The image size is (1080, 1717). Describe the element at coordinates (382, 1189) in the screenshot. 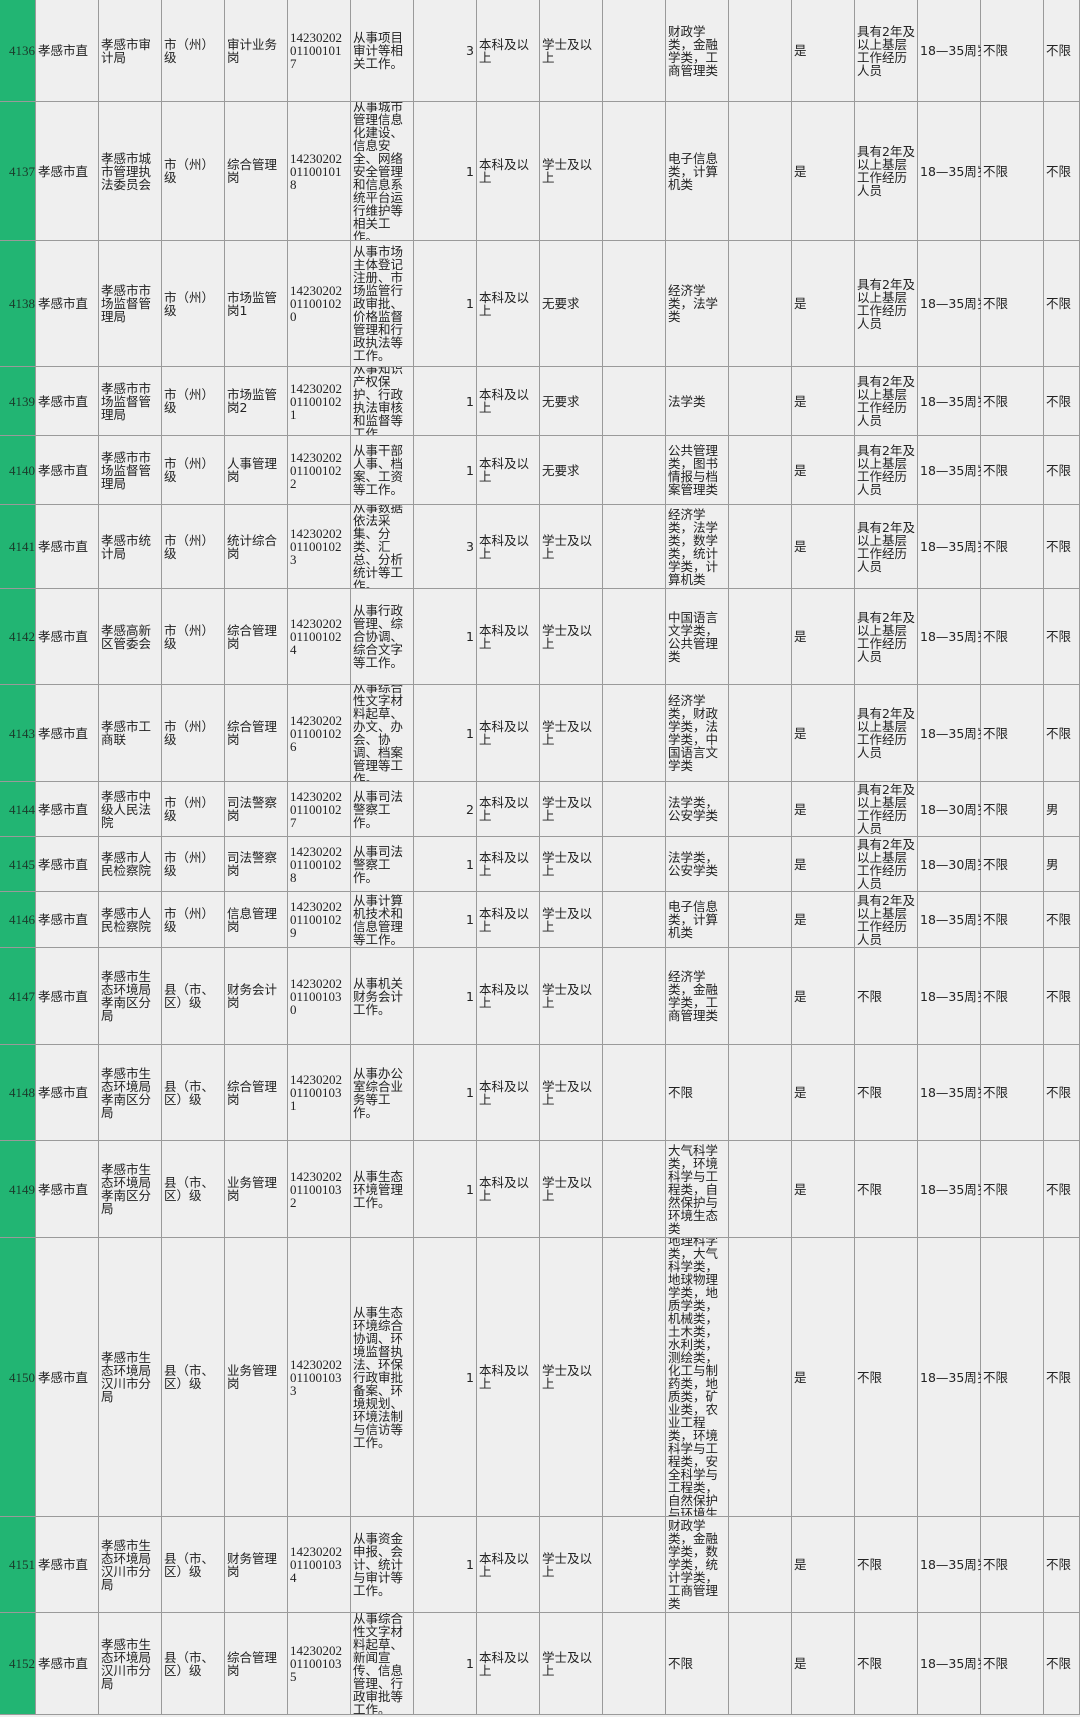

I see `cell-description: 从事生态环境管理工作。` at that location.